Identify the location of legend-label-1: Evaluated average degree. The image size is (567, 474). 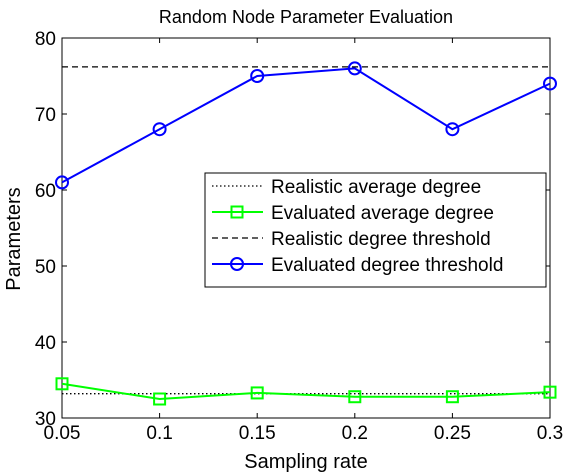
(382, 213).